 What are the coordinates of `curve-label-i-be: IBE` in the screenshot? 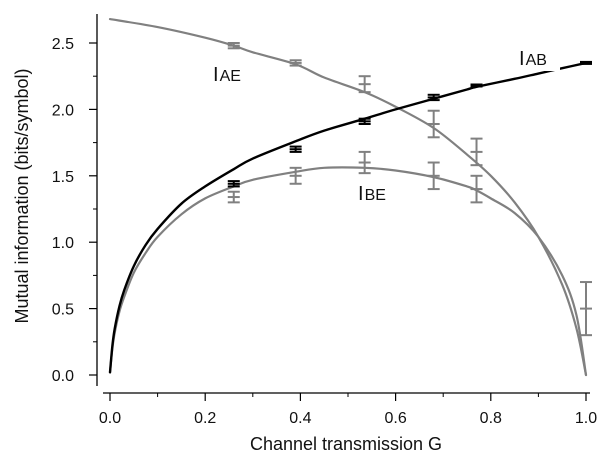 It's located at (372, 194).